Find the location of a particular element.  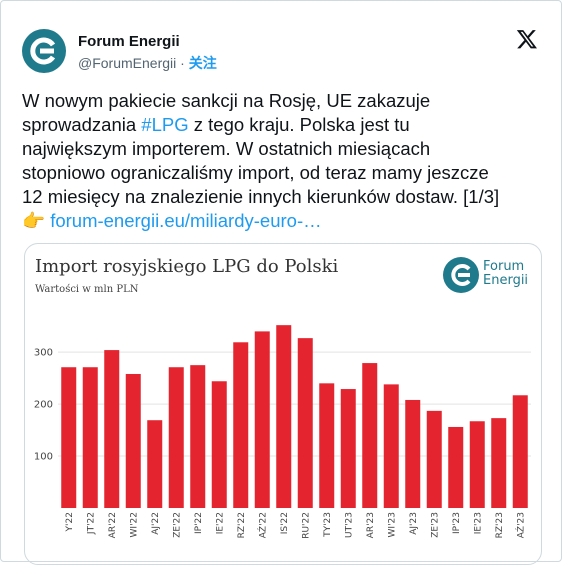

text-run: z tego kraju. Polska jest tu is located at coordinates (299, 124).